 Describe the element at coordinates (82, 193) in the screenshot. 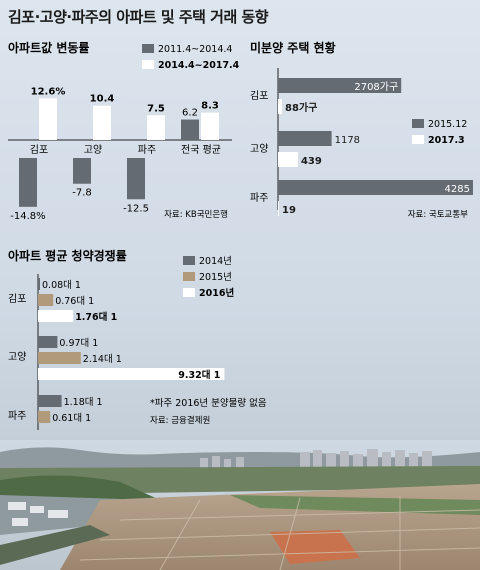

I see `price-value-label: -7.8` at that location.